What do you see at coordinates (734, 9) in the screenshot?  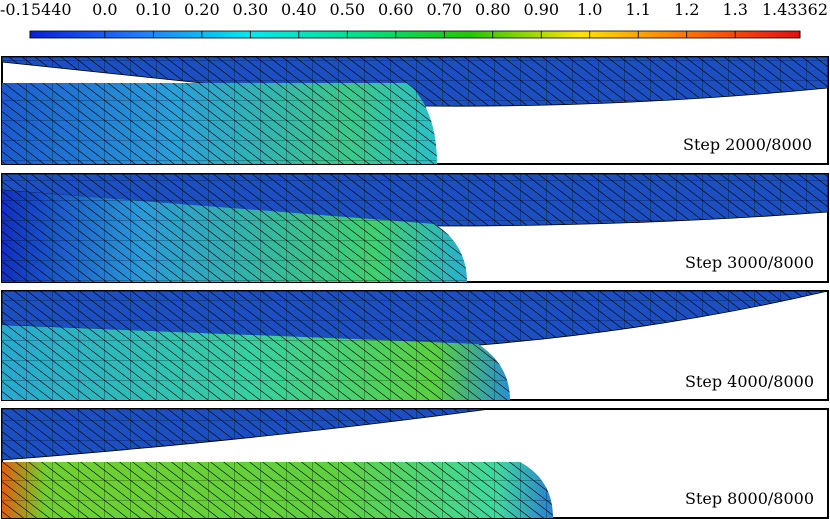 I see `tick-label: 1.3` at bounding box center [734, 9].